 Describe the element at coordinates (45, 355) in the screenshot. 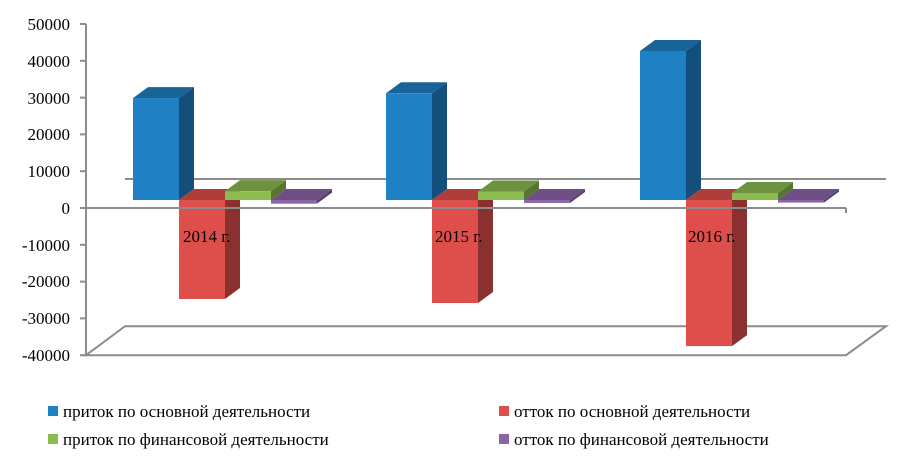

I see `y-tick-label: -40000` at that location.